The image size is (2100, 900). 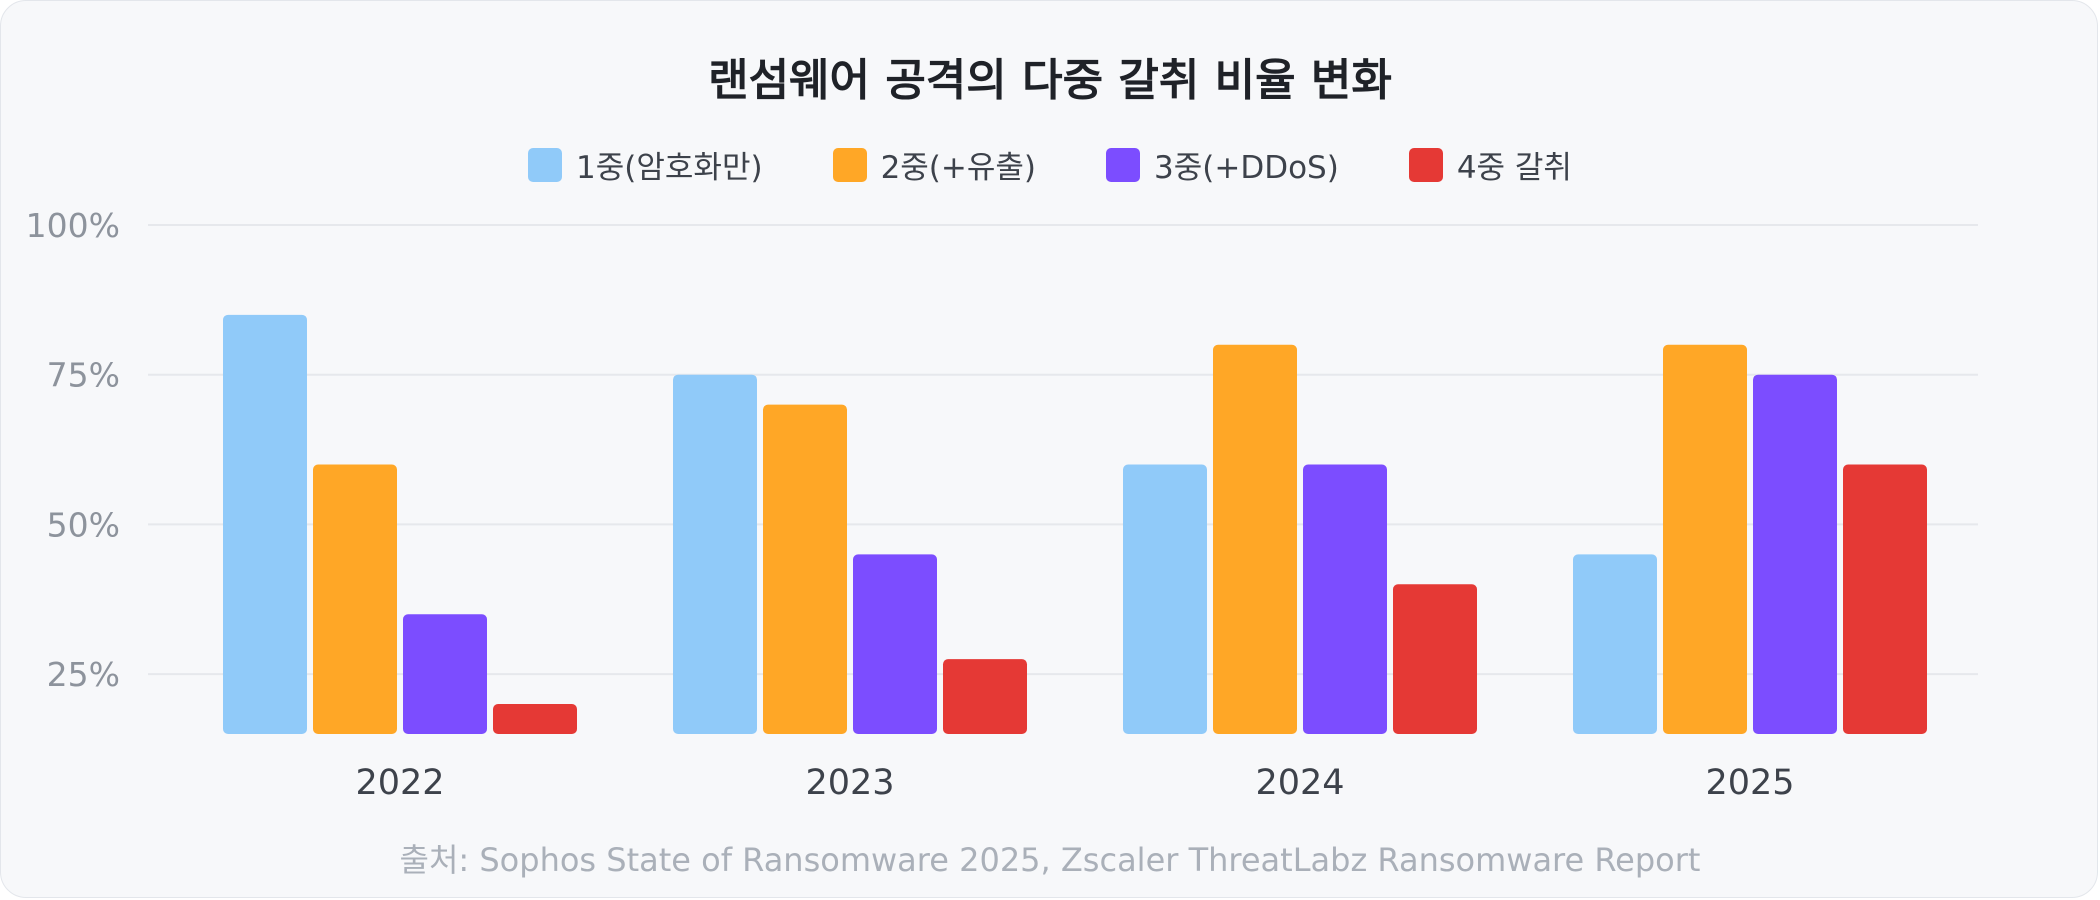 I want to click on y-tick-label: 50%, so click(x=83, y=524).